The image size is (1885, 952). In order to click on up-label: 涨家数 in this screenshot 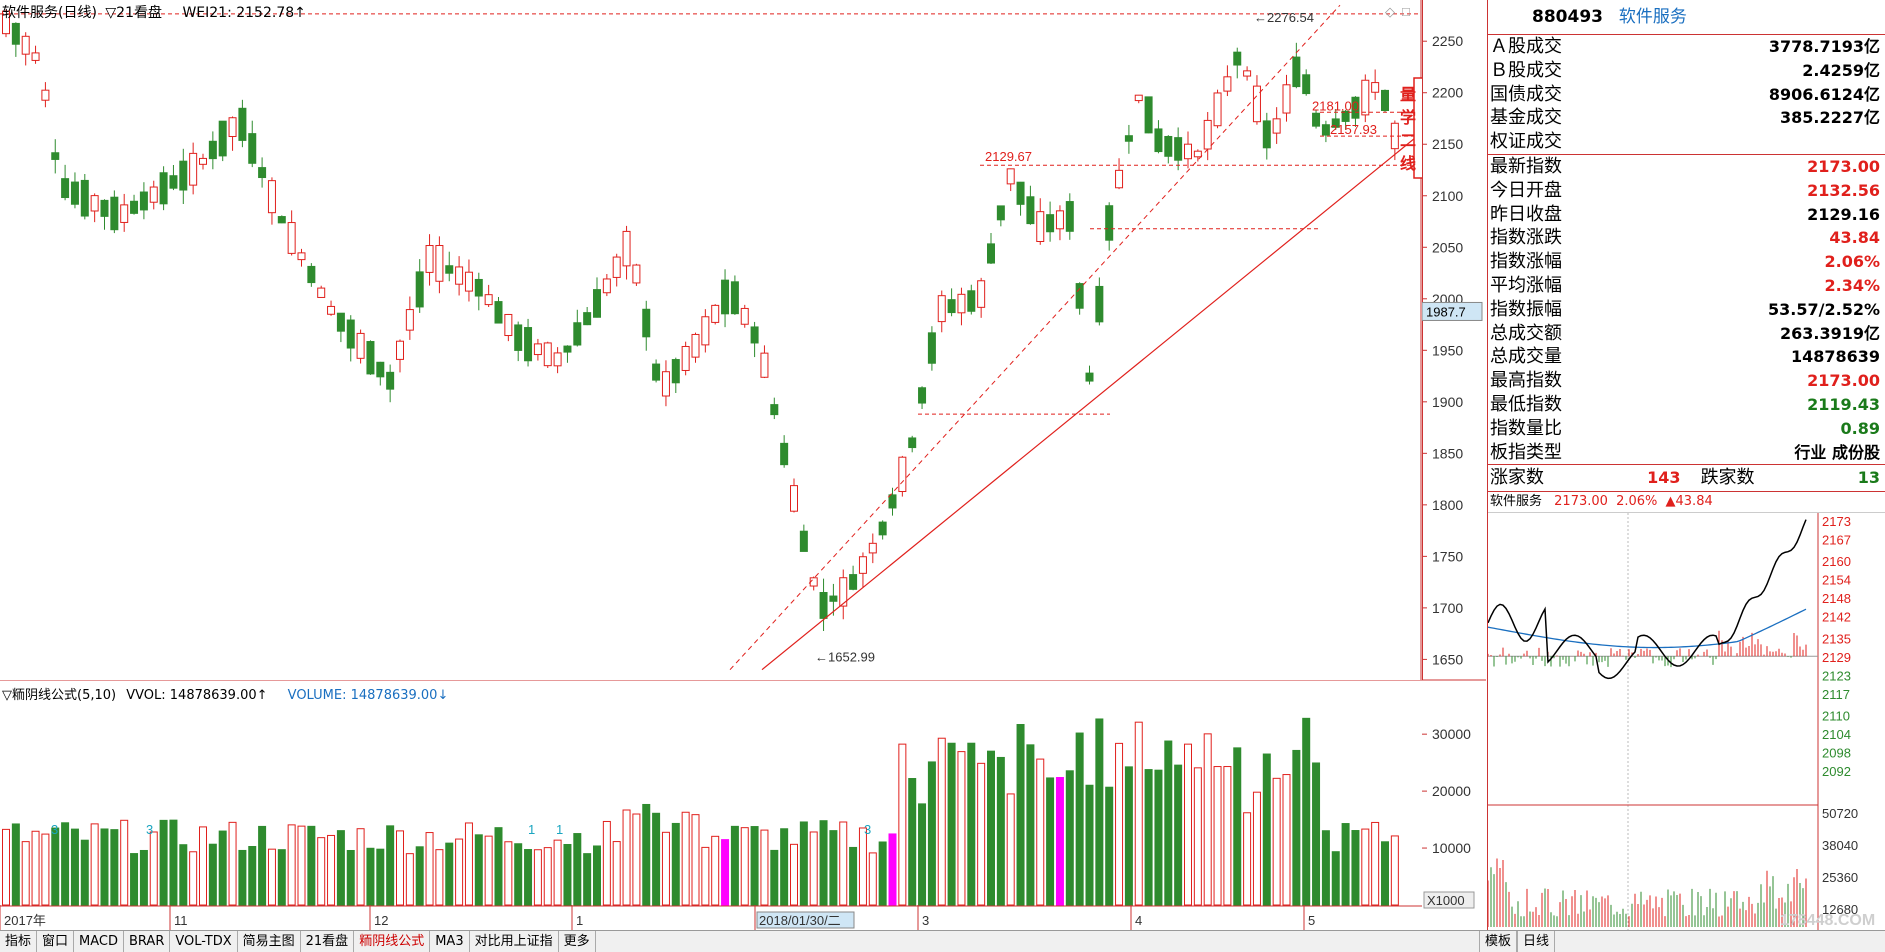, I will do `click(1517, 478)`.